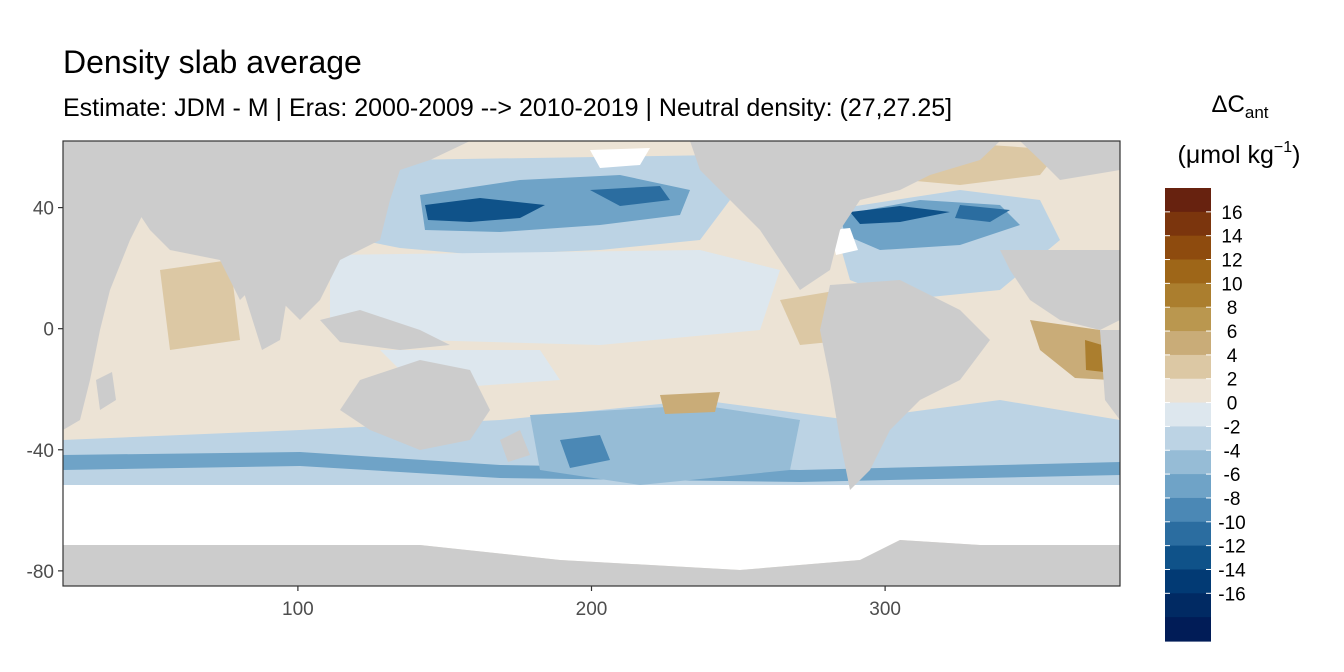 The height and width of the screenshot is (672, 1344). I want to click on legend-title-main: ΔC, so click(1227, 104).